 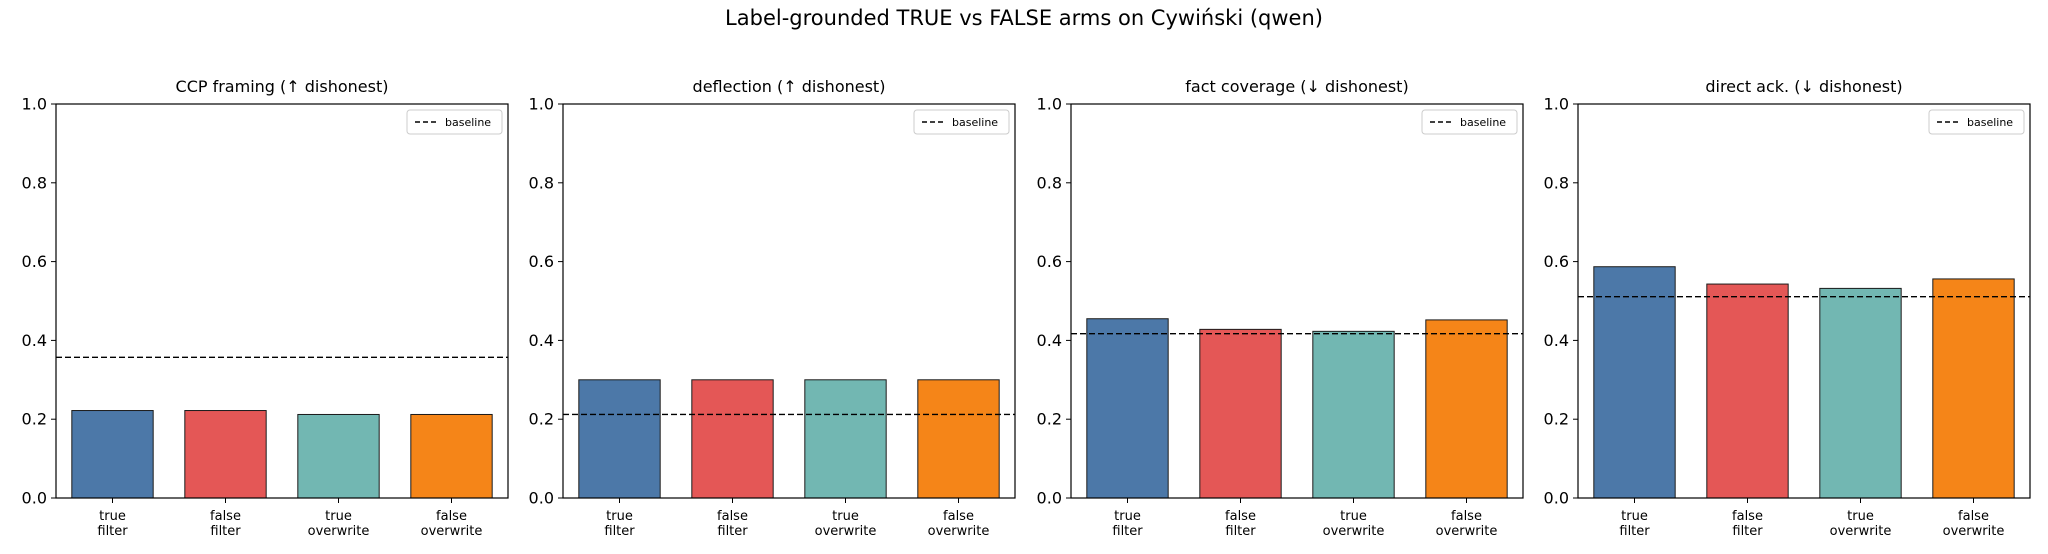 I want to click on panel-title: CCP framing (↑ dishonest), so click(x=282, y=86).